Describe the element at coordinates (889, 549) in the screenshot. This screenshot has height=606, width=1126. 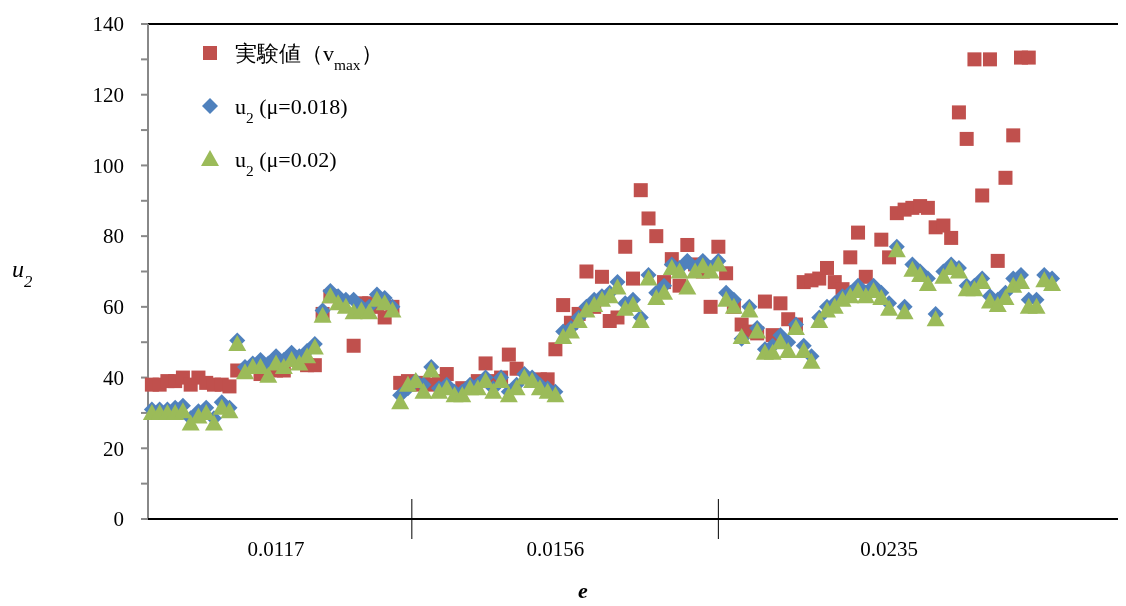
I see `x-tick-label: 0.0235` at that location.